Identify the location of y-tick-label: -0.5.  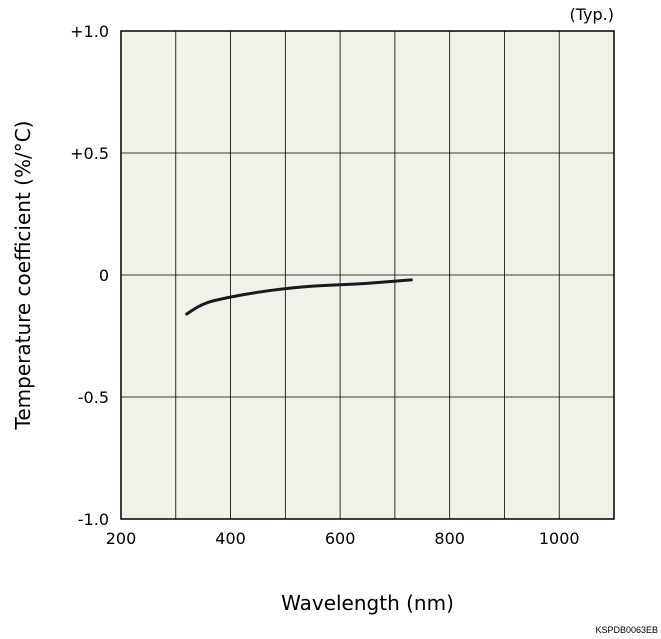
(93, 397).